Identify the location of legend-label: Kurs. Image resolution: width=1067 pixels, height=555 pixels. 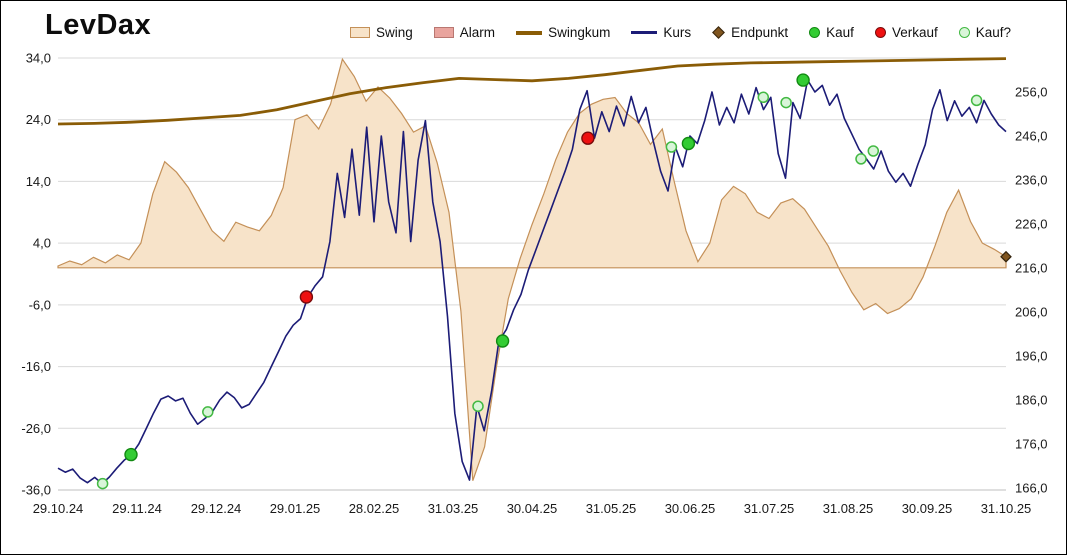
(677, 32).